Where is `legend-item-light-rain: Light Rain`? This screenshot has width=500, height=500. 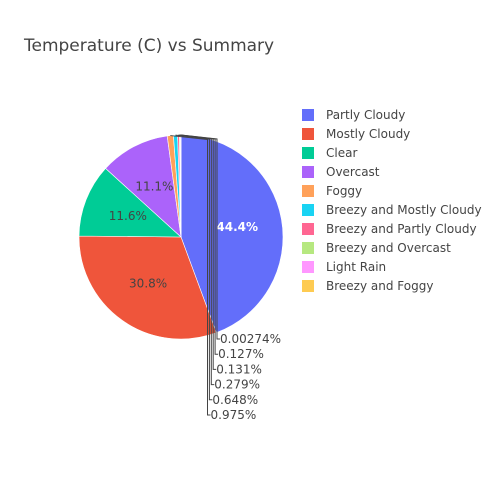
legend-item-light-rain: Light Rain is located at coordinates (344, 267).